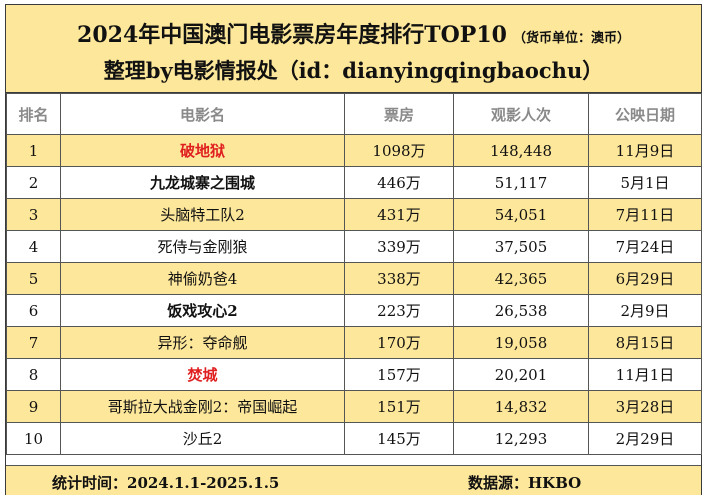  Describe the element at coordinates (399, 278) in the screenshot. I see `box-office-cell: 338万` at that location.